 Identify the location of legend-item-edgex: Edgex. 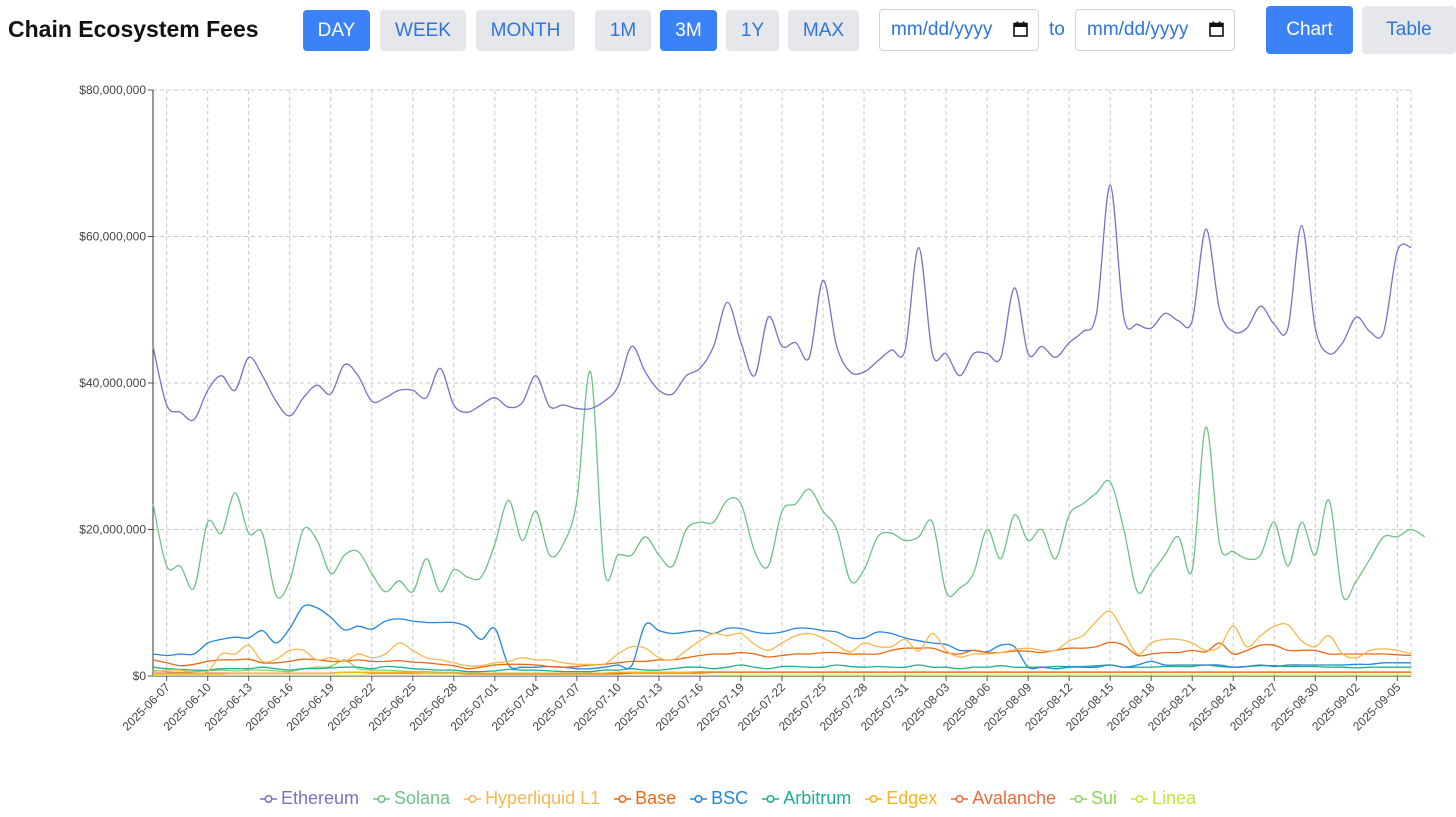
(901, 798).